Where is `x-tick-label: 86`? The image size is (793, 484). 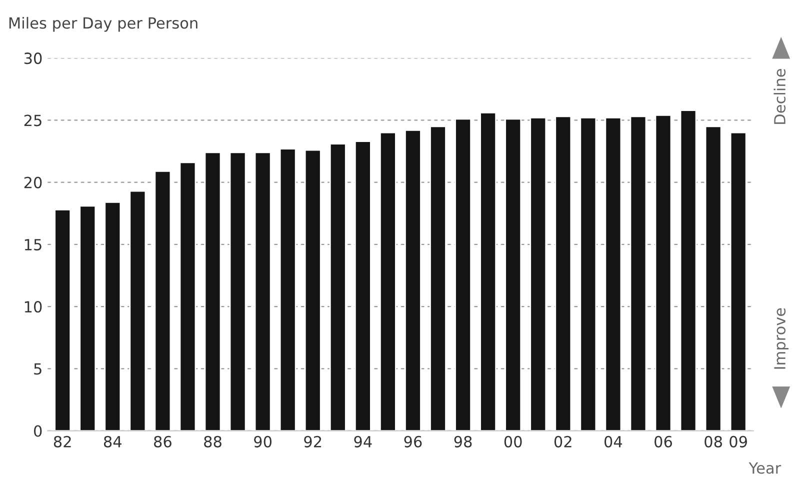
x-tick-label: 86 is located at coordinates (163, 442).